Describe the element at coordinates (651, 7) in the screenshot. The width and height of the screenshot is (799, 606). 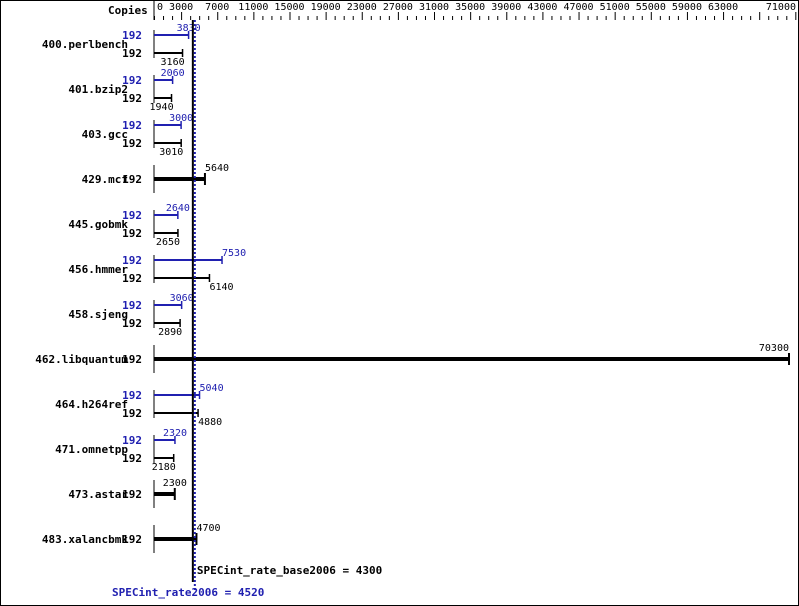
I see `tick-label: 55000` at that location.